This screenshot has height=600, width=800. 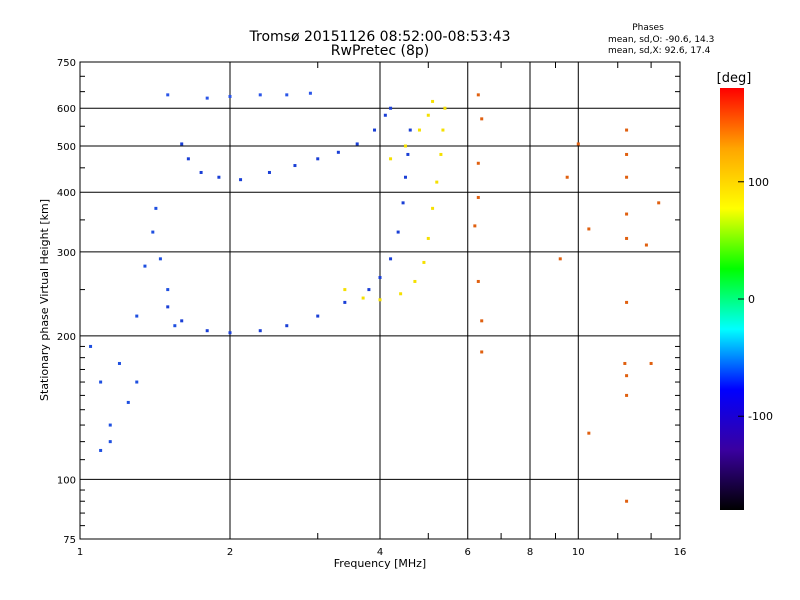 I want to click on stats-header: Phases, so click(x=648, y=28).